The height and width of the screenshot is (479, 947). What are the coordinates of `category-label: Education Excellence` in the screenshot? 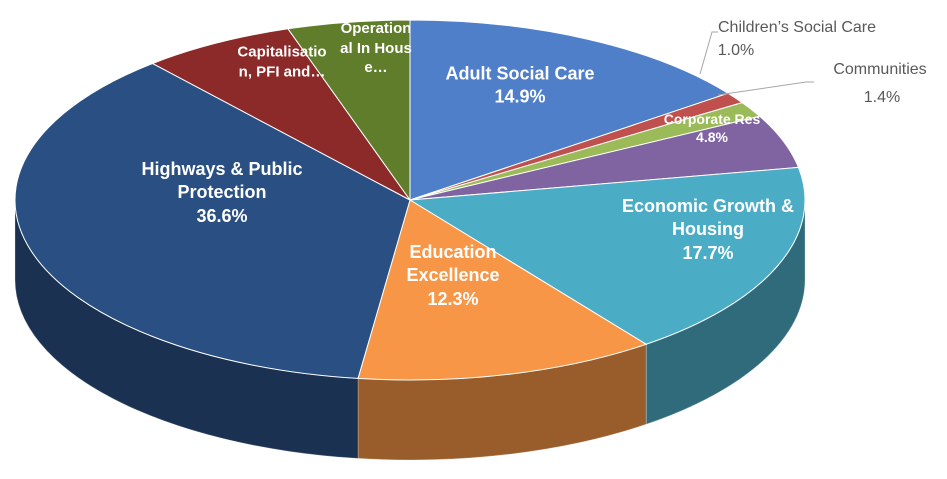 It's located at (453, 263).